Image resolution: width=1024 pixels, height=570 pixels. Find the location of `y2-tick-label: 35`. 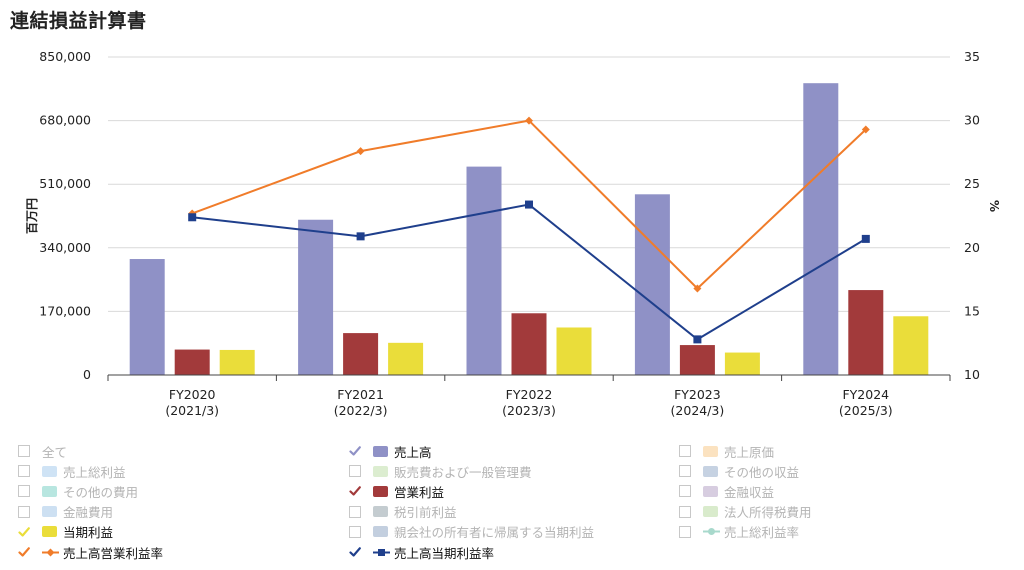

y2-tick-label: 35 is located at coordinates (972, 56).